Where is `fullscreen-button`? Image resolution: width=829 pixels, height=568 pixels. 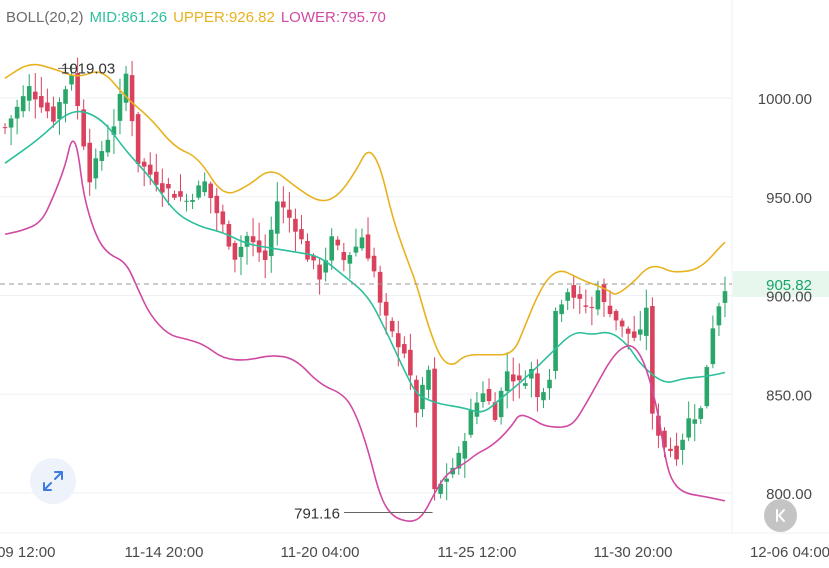
fullscreen-button is located at coordinates (53, 481).